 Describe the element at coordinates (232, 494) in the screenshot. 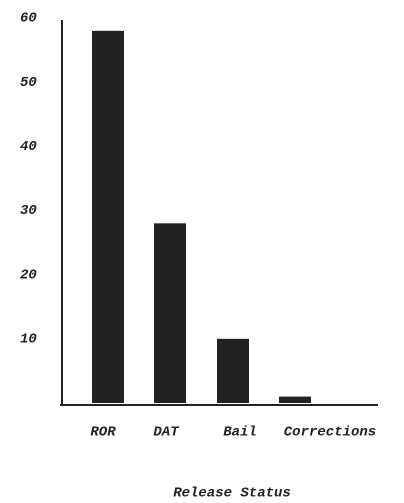

I see `x-axis-label: Release Status` at that location.